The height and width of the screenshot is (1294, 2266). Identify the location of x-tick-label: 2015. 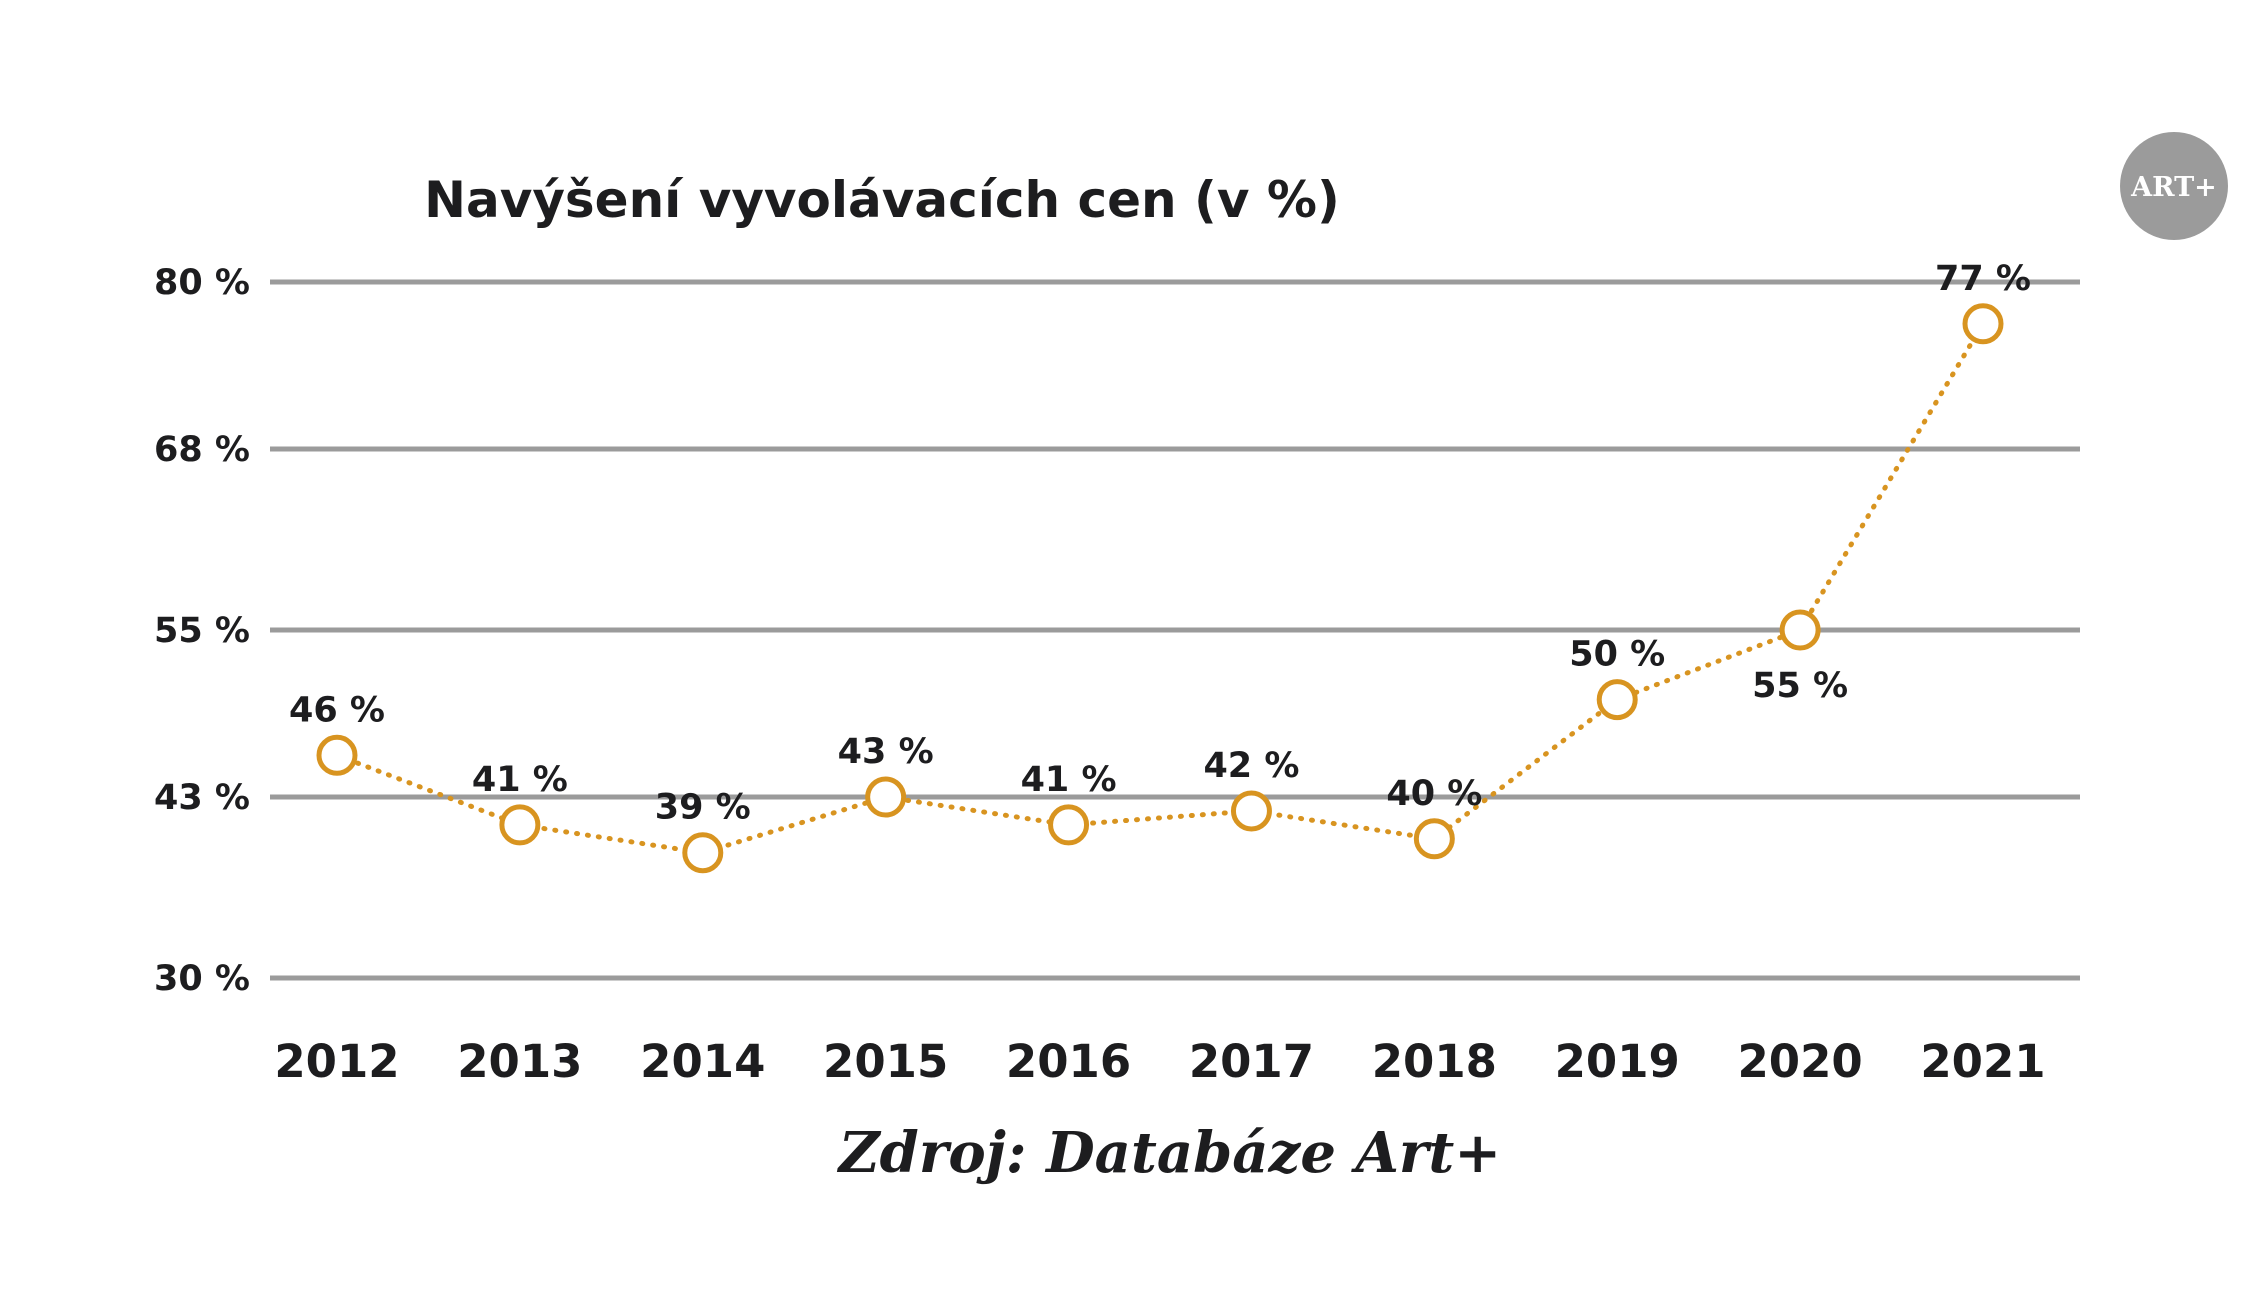
(885, 1061).